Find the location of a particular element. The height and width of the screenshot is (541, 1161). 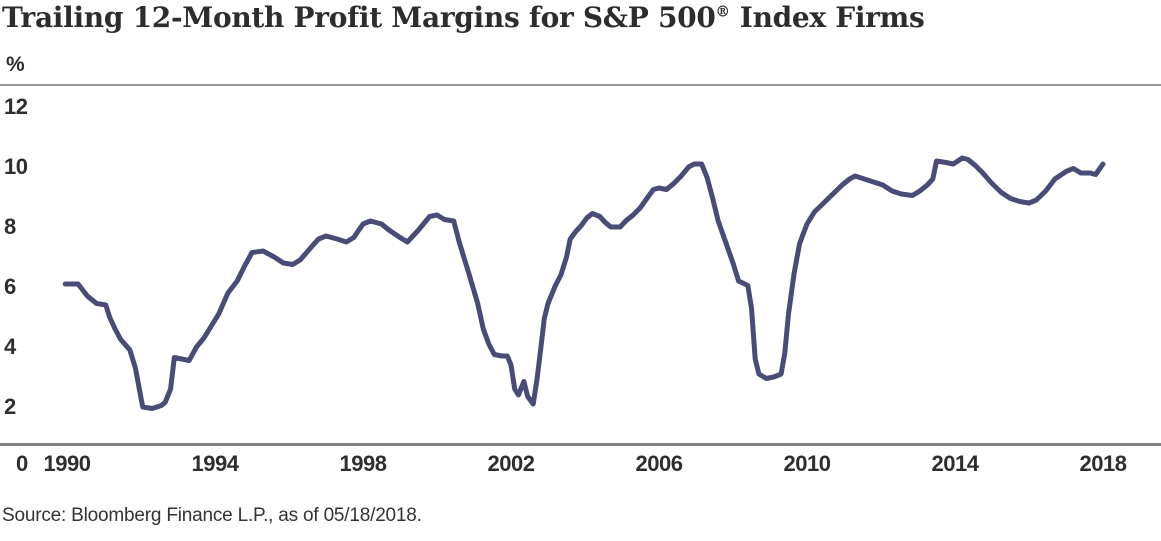

chart-top-border is located at coordinates (580, 85).